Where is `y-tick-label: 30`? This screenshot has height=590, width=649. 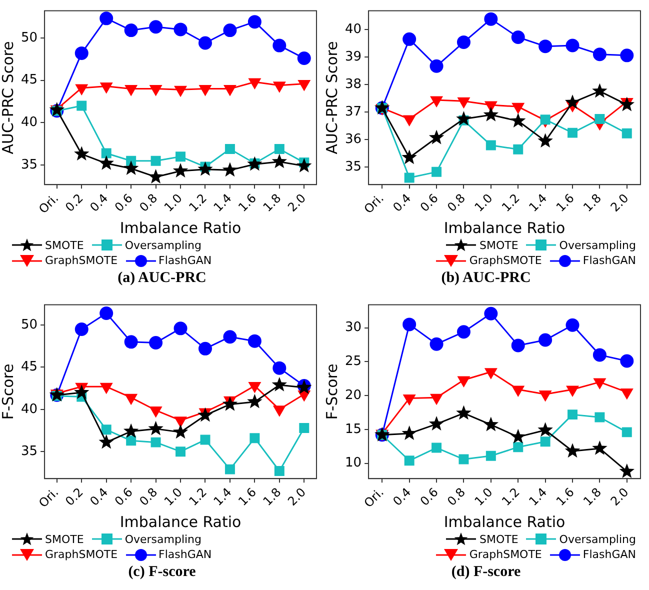
y-tick-label: 30 is located at coordinates (353, 328).